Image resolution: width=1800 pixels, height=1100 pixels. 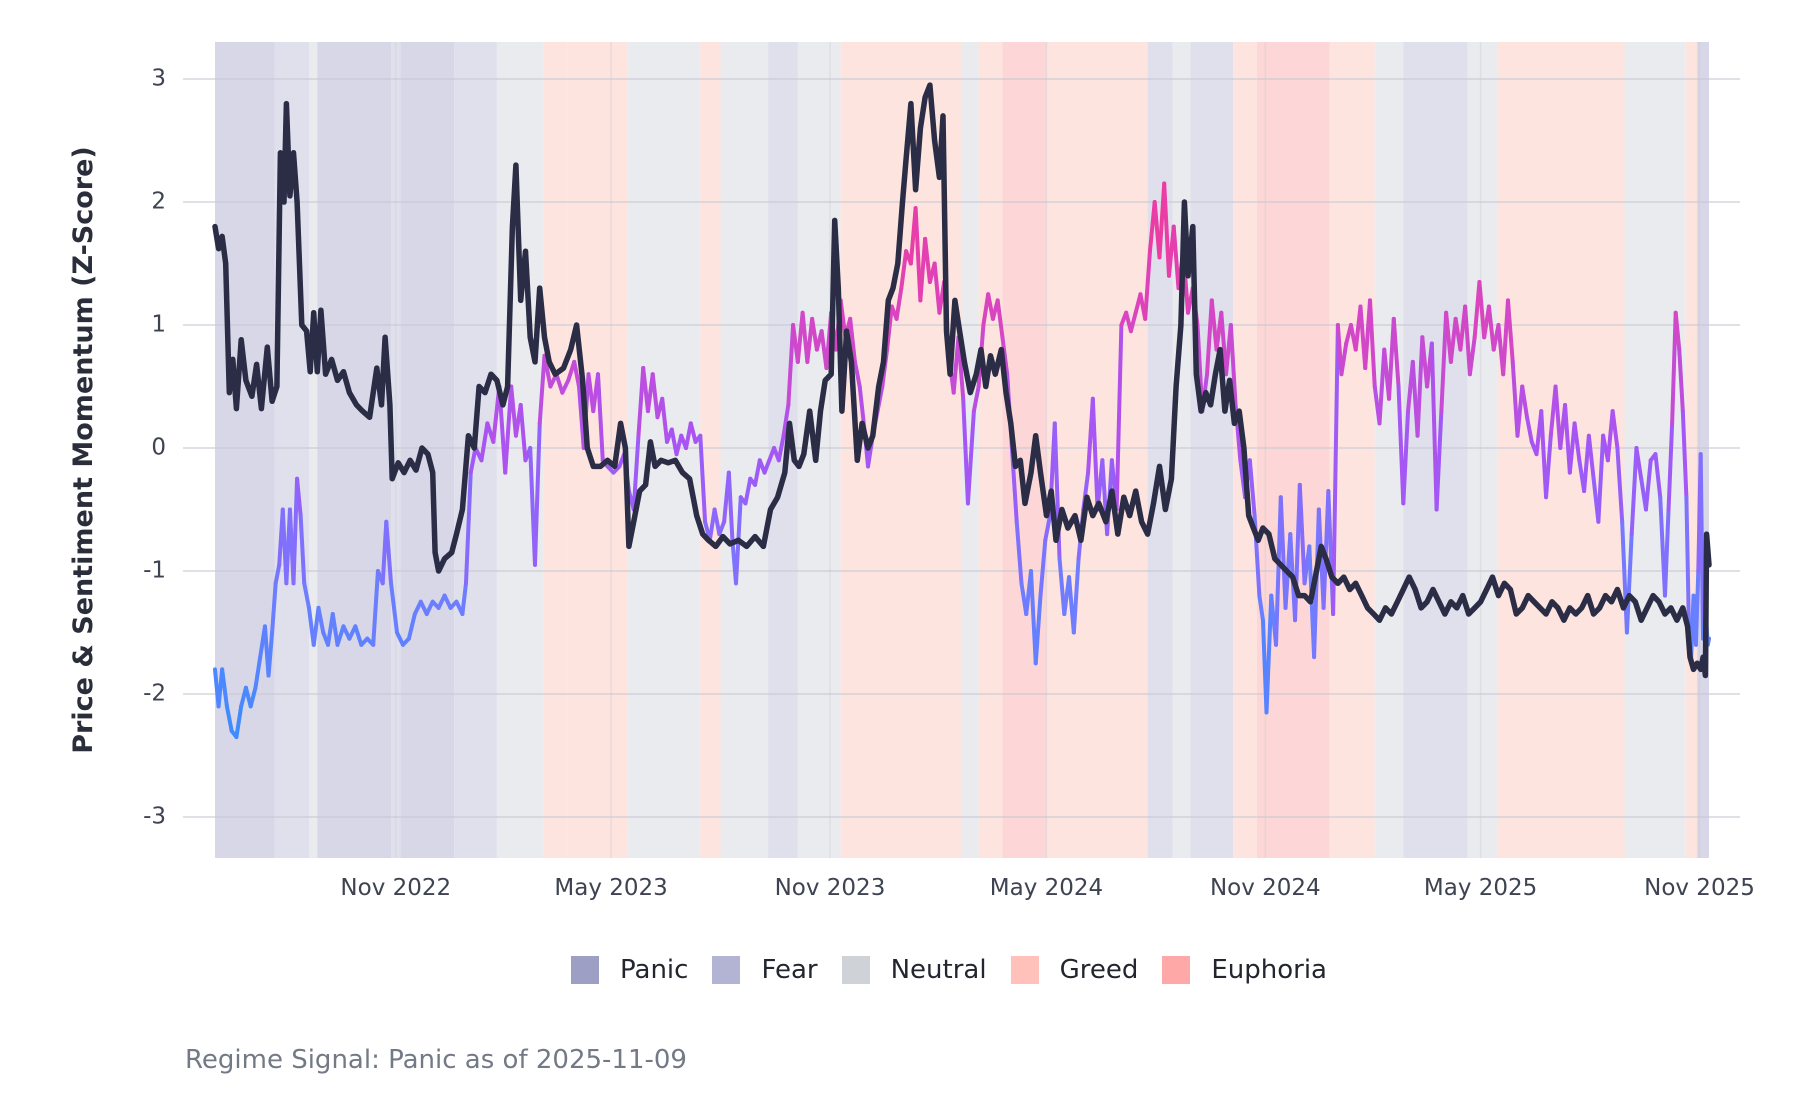 I want to click on x-tick-label: May 2024, so click(x=1046, y=888).